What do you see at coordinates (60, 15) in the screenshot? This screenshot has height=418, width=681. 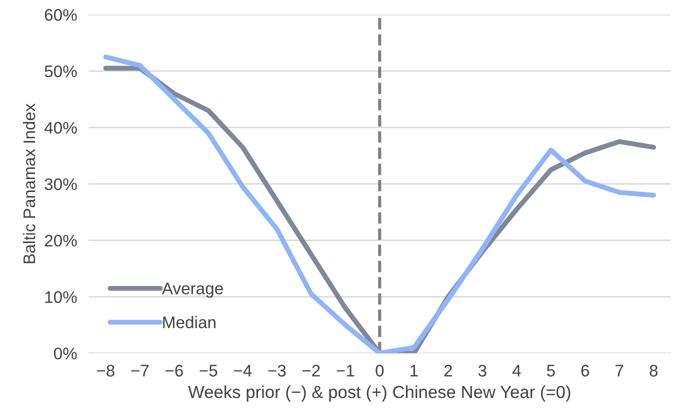 I see `y-tick-label: 60%` at bounding box center [60, 15].